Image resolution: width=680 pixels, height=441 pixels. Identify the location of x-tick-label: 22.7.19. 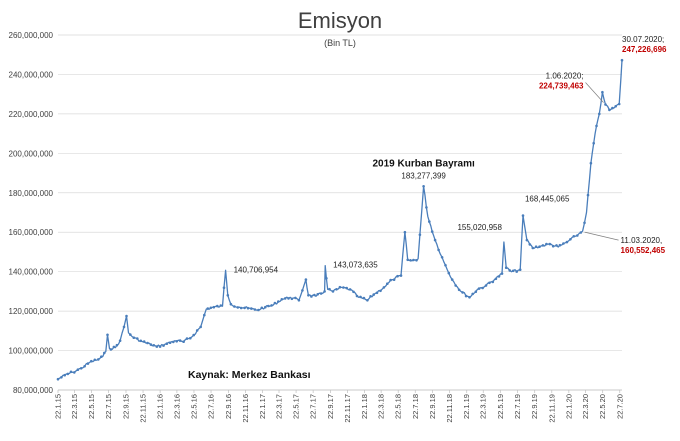
(517, 406).